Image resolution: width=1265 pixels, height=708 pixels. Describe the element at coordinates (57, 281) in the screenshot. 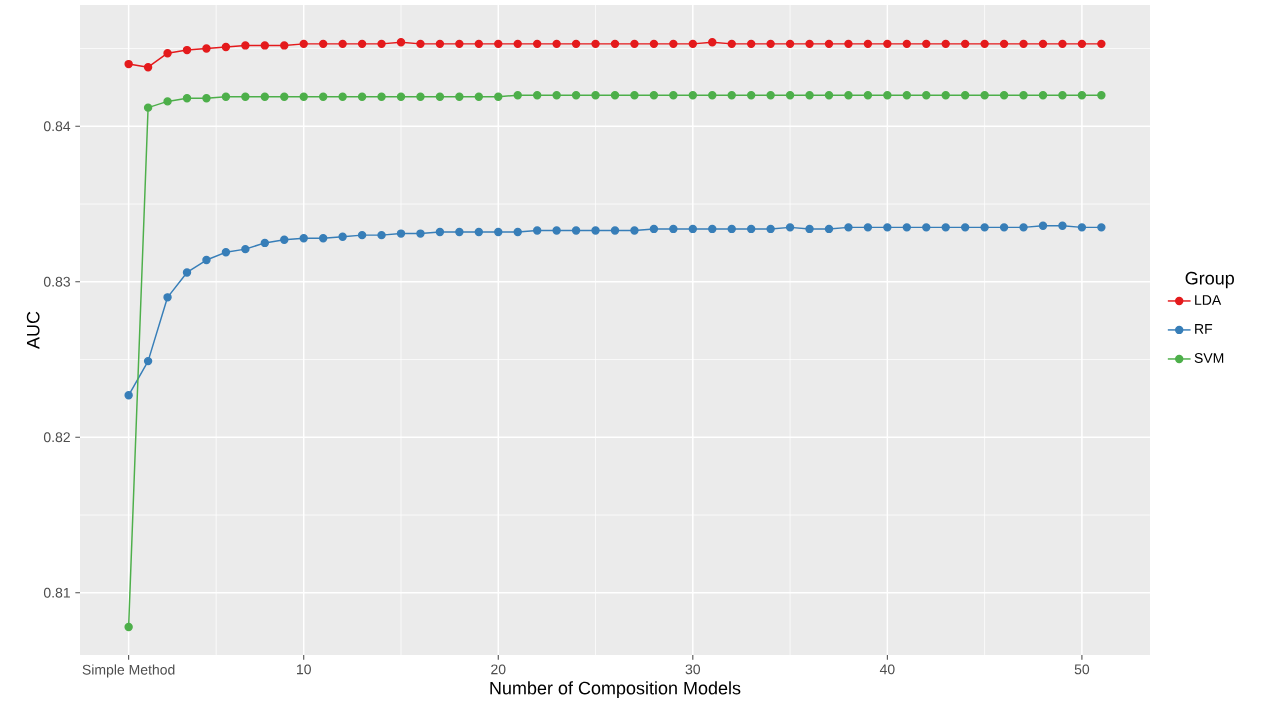

I see `y-tick-label: 0.83` at that location.